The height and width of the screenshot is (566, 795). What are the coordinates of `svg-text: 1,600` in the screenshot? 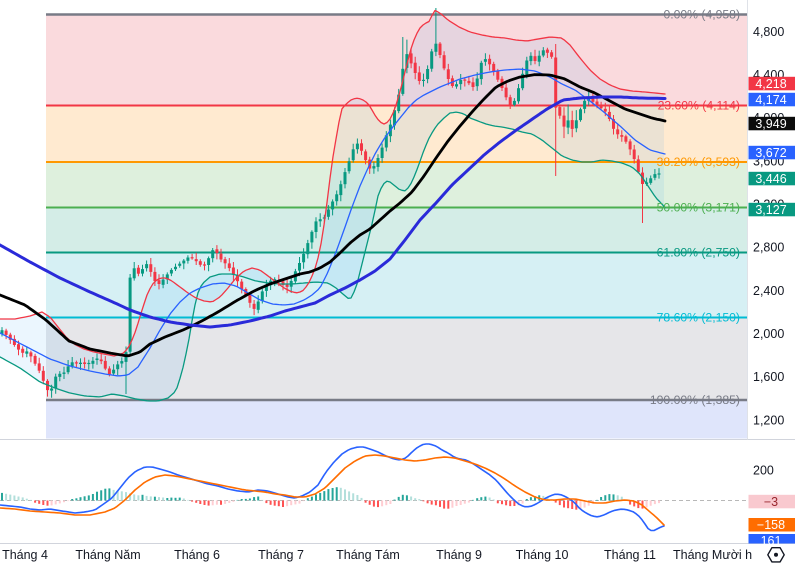 It's located at (768, 377).